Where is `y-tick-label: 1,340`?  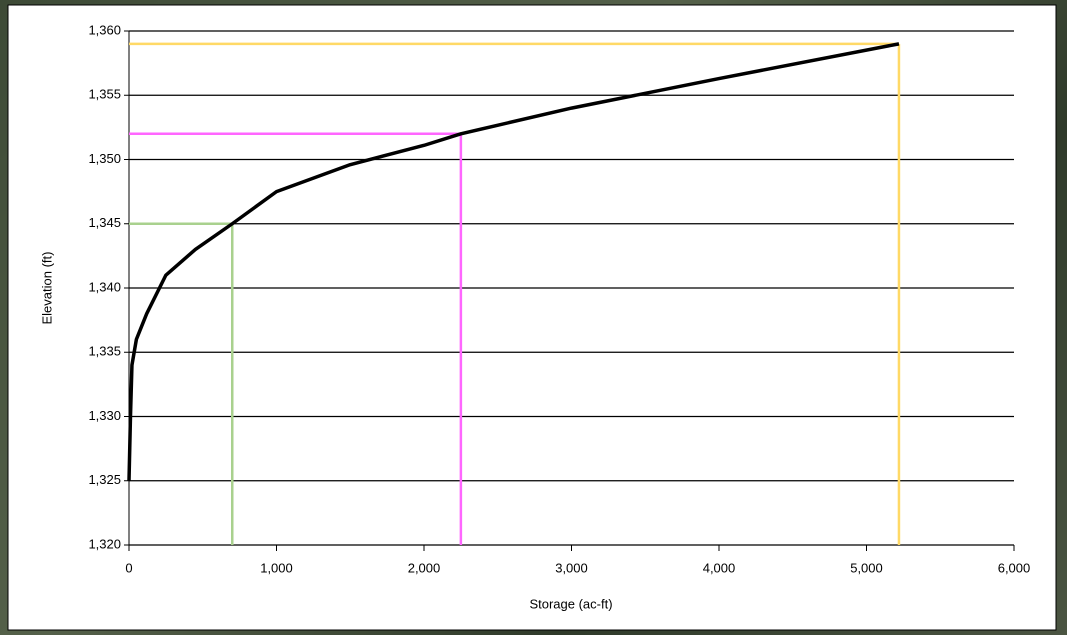
y-tick-label: 1,340 is located at coordinates (104, 286).